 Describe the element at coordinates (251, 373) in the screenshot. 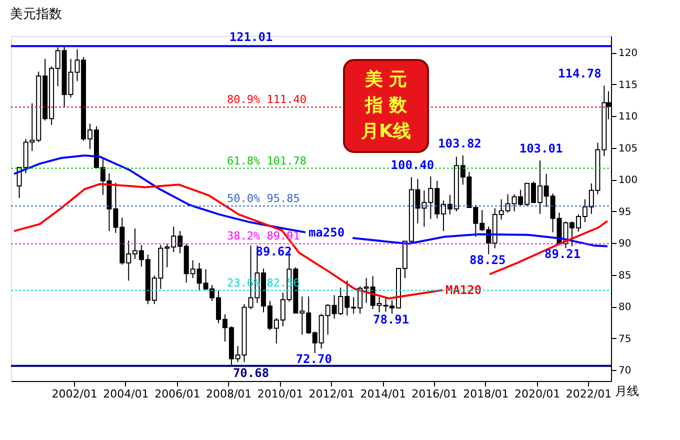

I see `ref-line-label: 70.68` at that location.